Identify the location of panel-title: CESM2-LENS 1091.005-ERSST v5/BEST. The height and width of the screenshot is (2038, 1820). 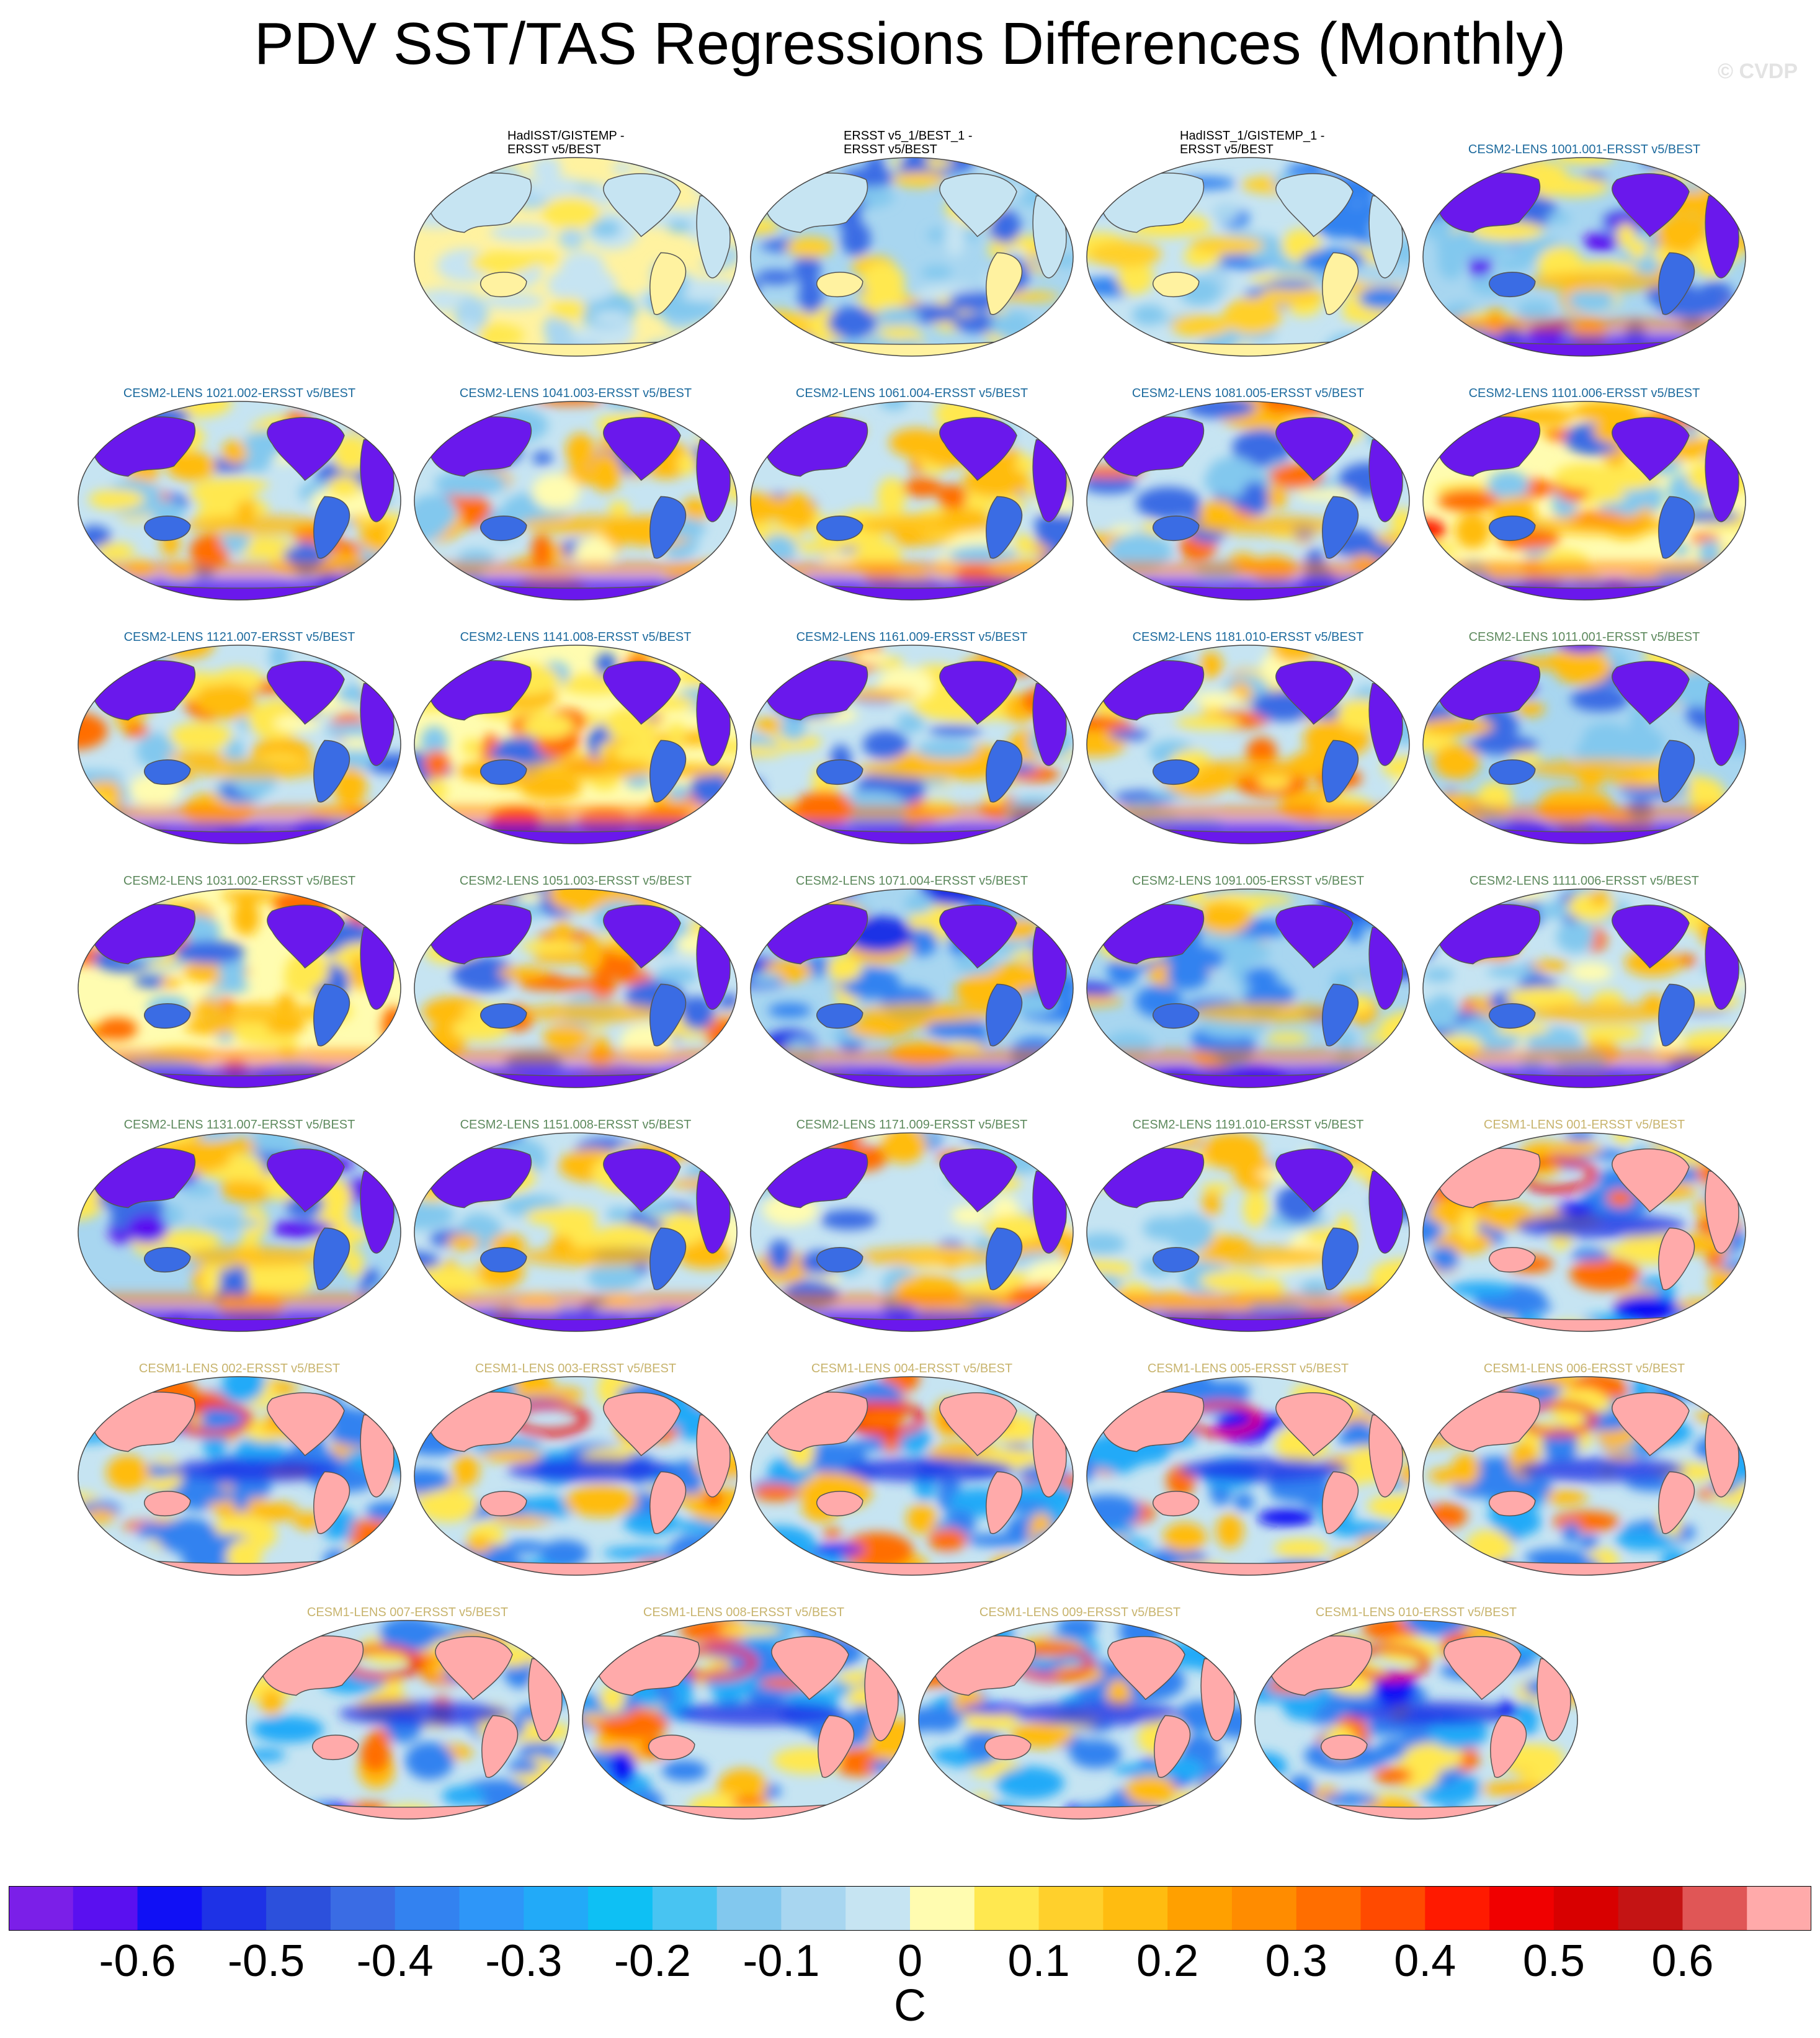
(1248, 881).